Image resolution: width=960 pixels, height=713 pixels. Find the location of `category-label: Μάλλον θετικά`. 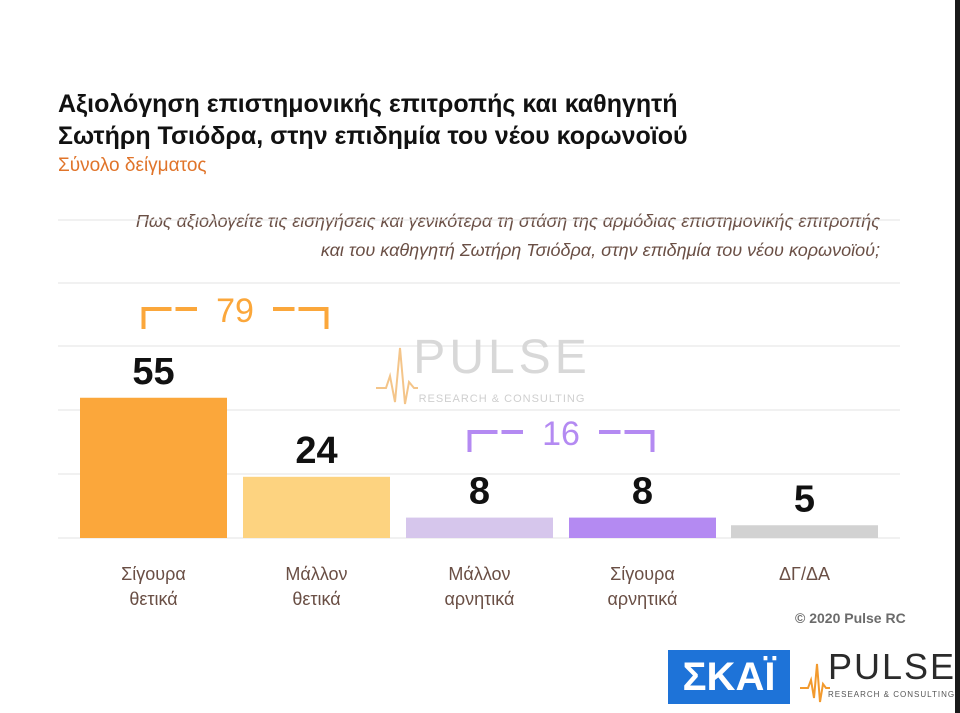

category-label: Μάλλον θετικά is located at coordinates (316, 586).